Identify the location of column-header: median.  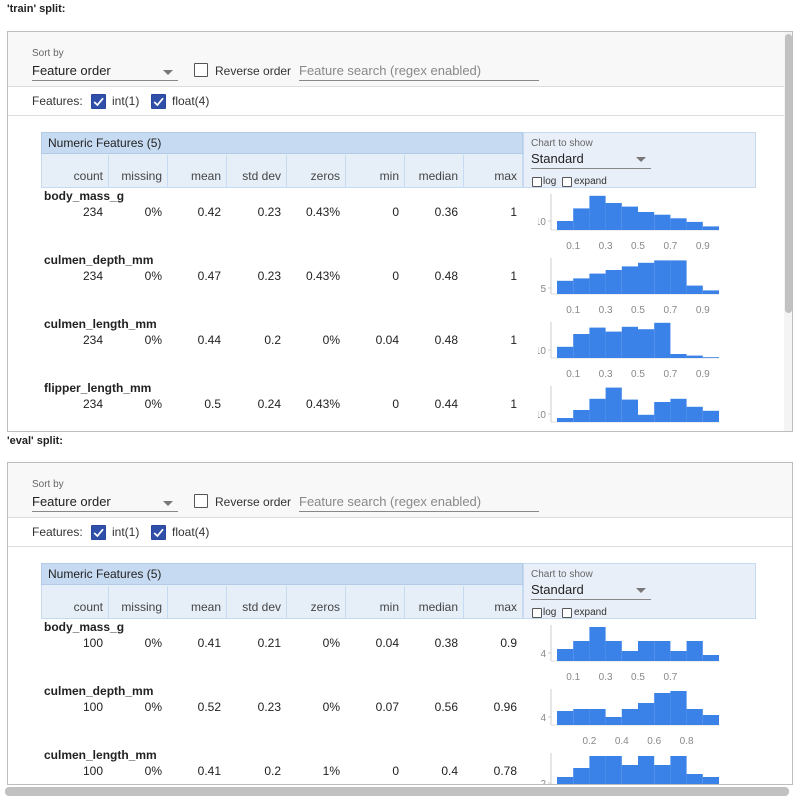
(438, 607).